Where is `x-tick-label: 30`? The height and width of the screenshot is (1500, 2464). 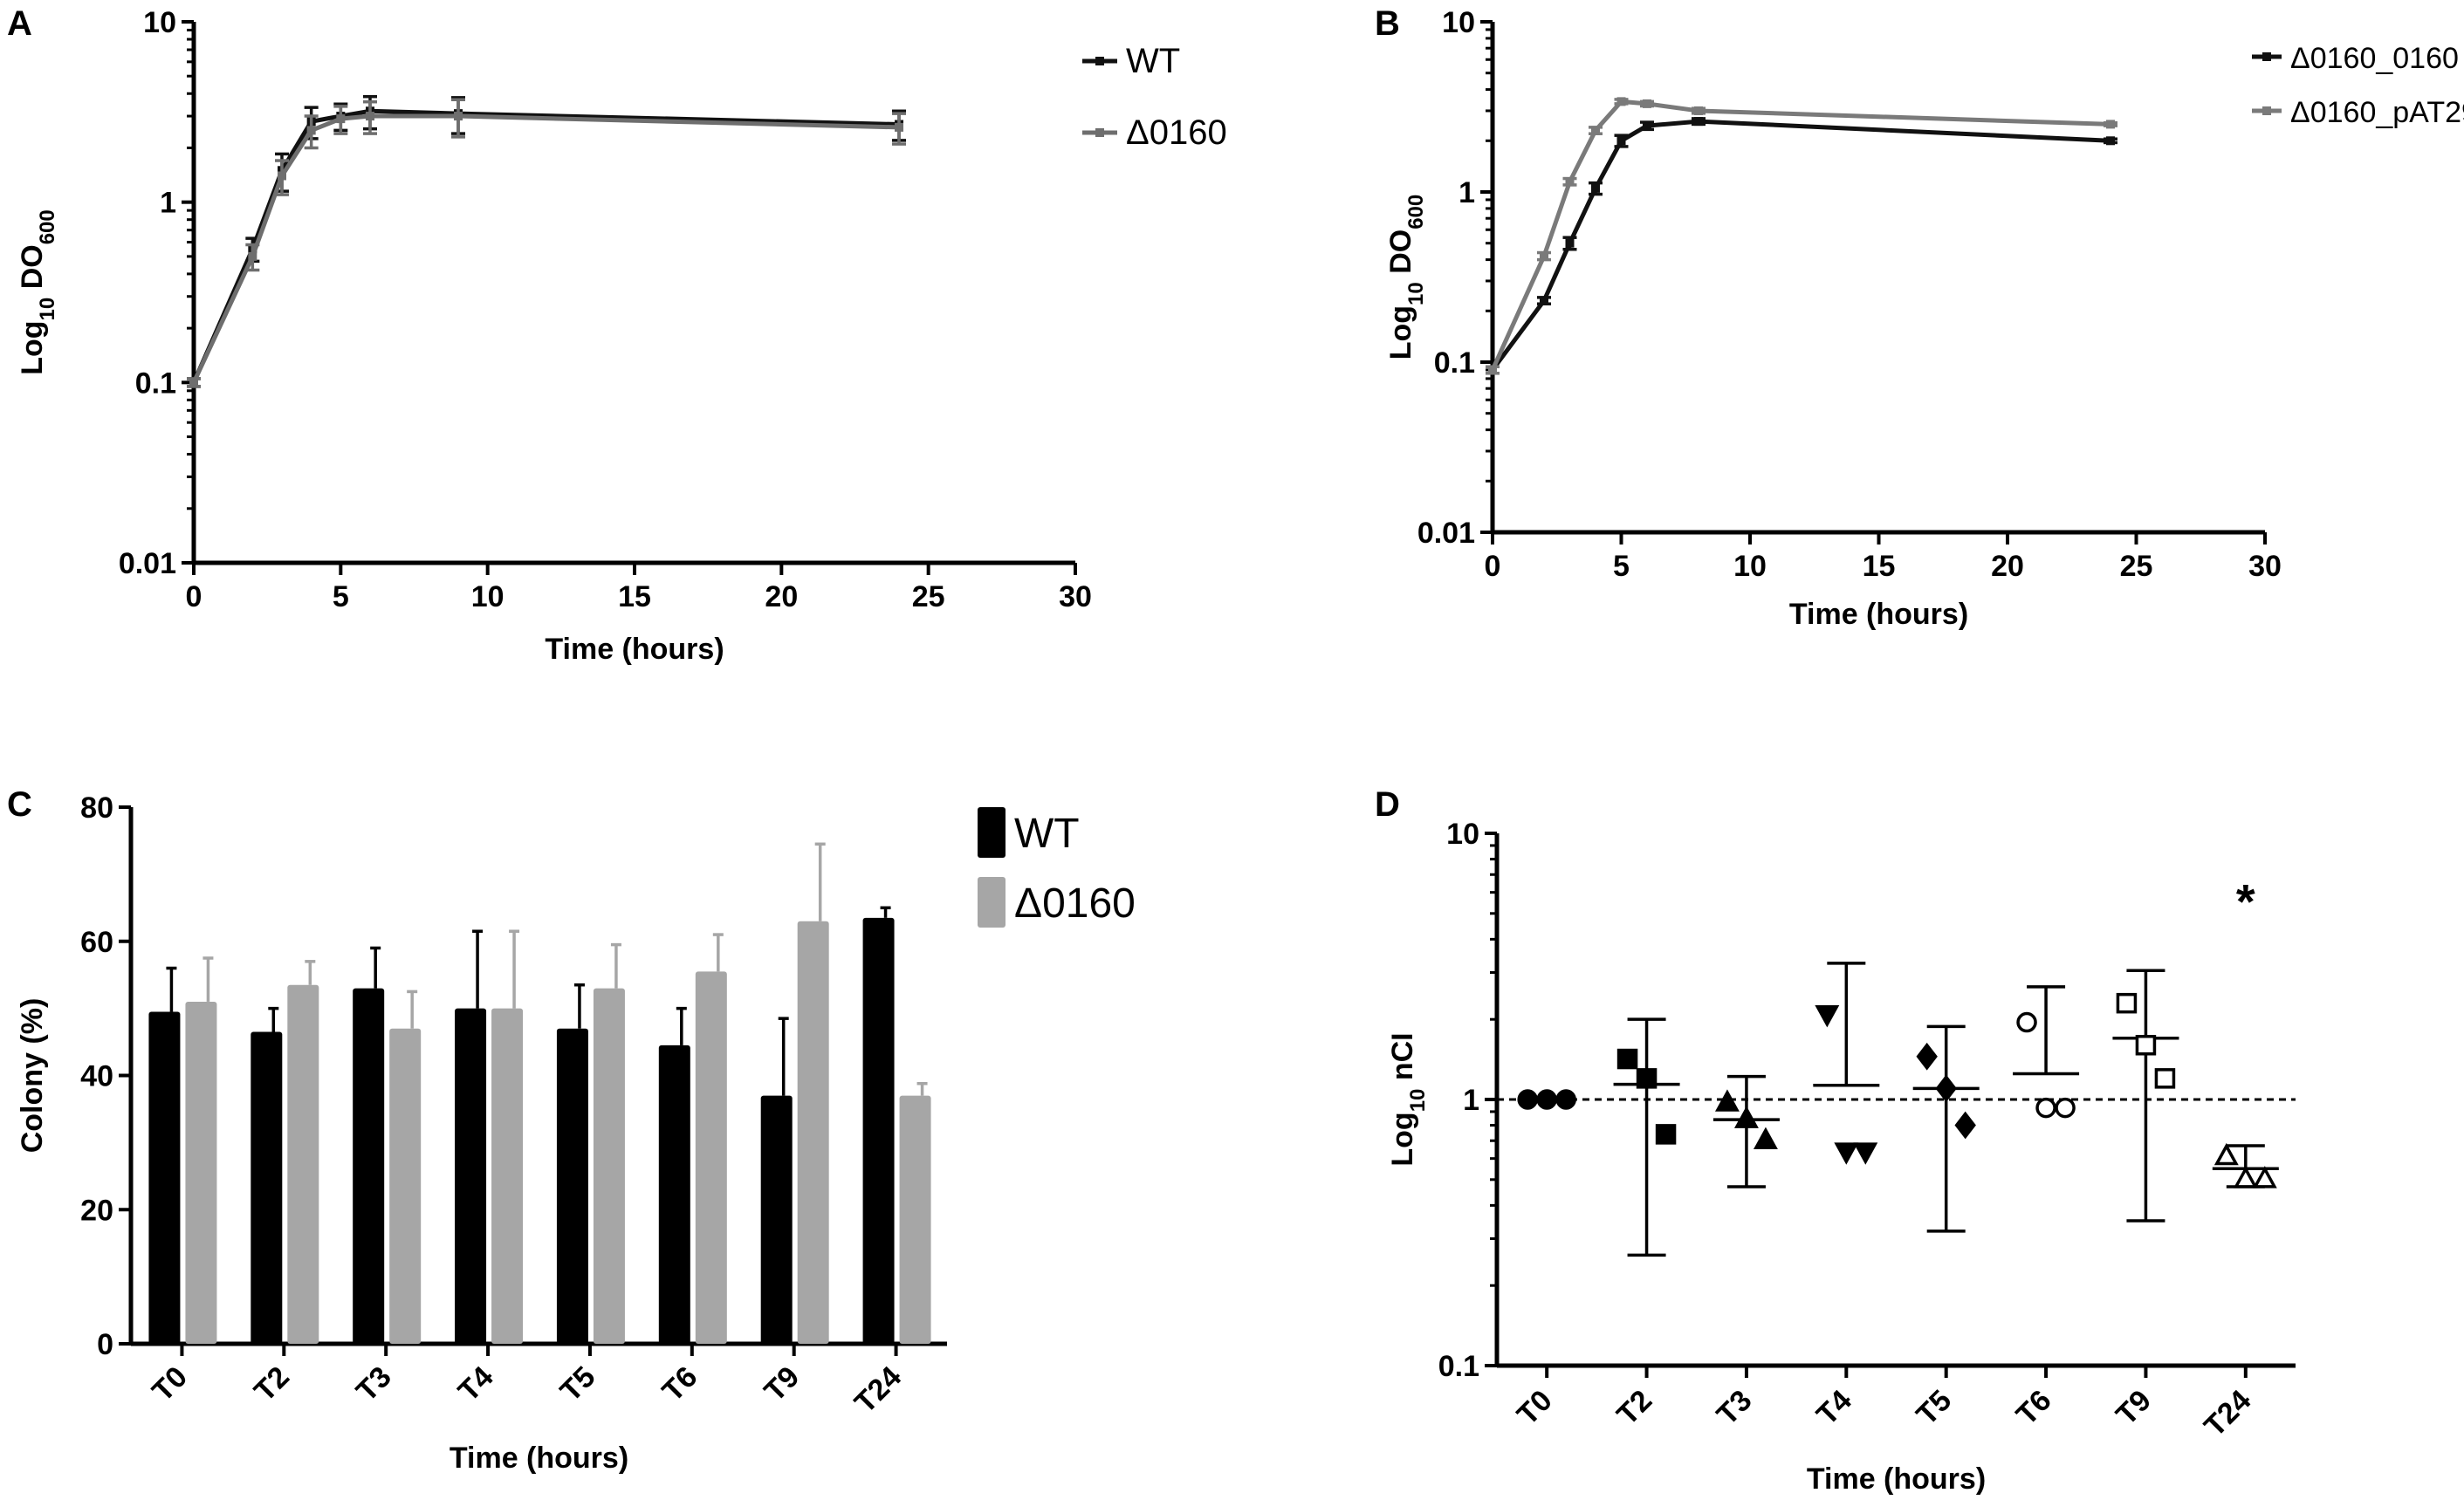
x-tick-label: 30 is located at coordinates (2265, 566).